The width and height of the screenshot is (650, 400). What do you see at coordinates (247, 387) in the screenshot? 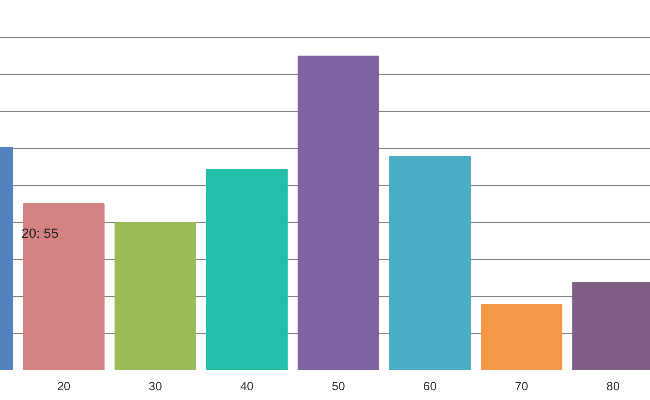
I see `x-tick-label: 40` at bounding box center [247, 387].